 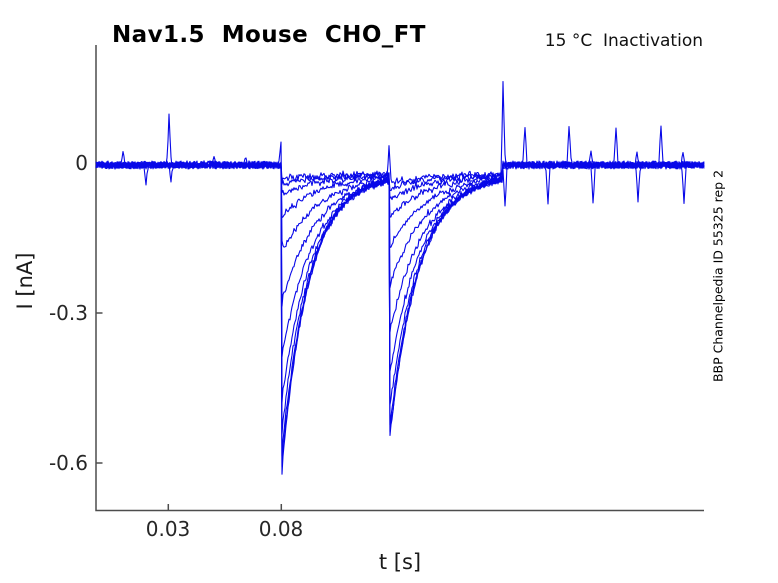 What do you see at coordinates (68, 313) in the screenshot?
I see `y-tick-label: -0.3` at bounding box center [68, 313].